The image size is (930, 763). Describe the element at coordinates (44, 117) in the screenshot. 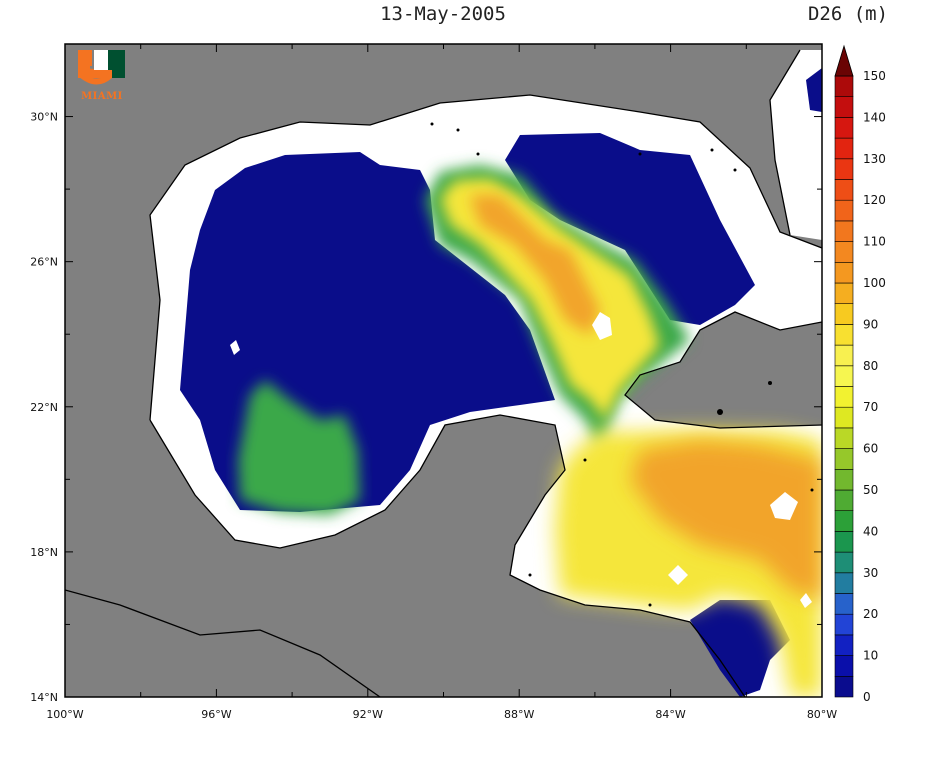

I see `lat-label: 30°N` at that location.